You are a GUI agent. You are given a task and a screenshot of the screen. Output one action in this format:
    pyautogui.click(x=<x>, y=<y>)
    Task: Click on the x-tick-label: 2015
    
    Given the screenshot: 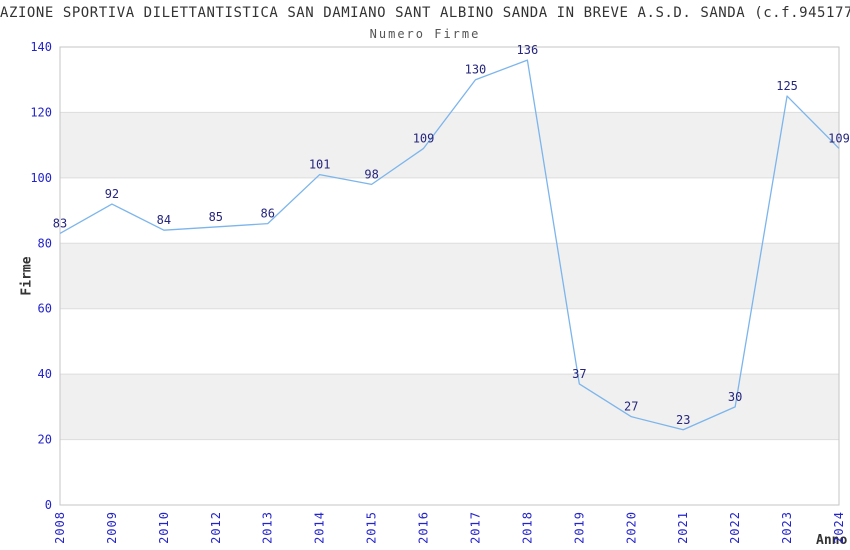 What is the action you would take?
    pyautogui.click(x=372, y=527)
    